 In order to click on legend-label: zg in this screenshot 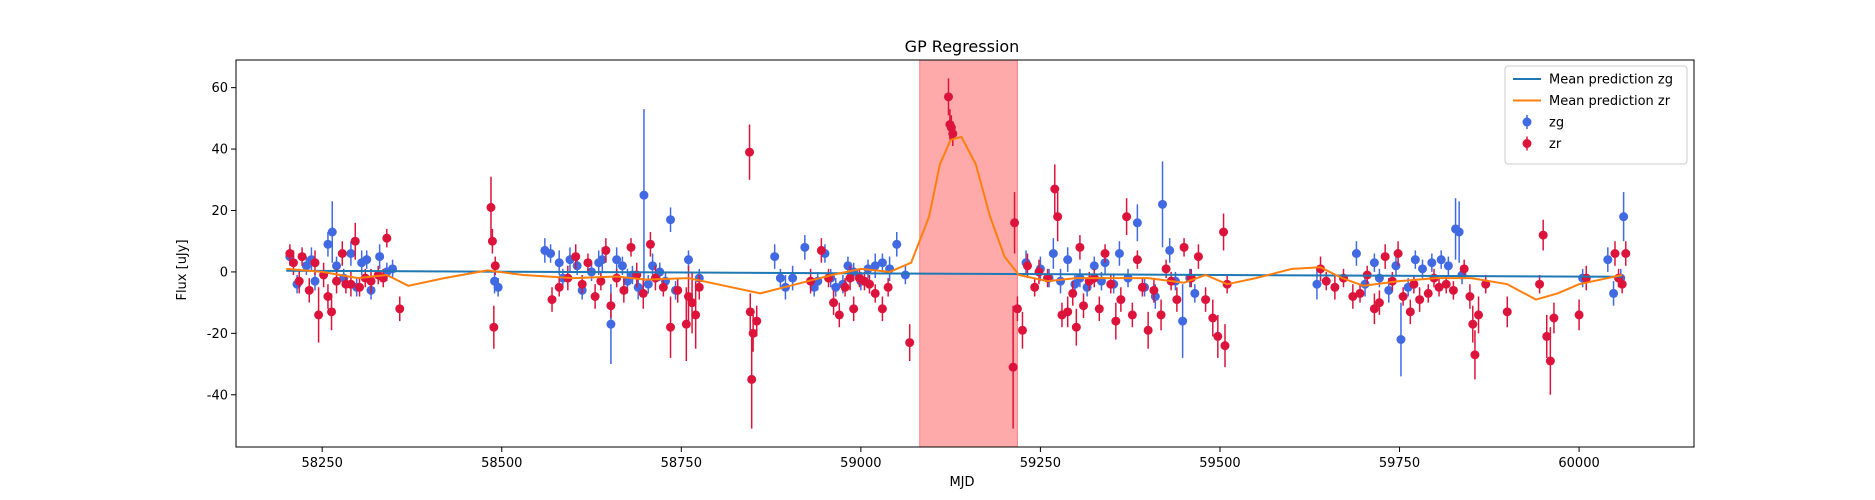, I will do `click(1556, 123)`.